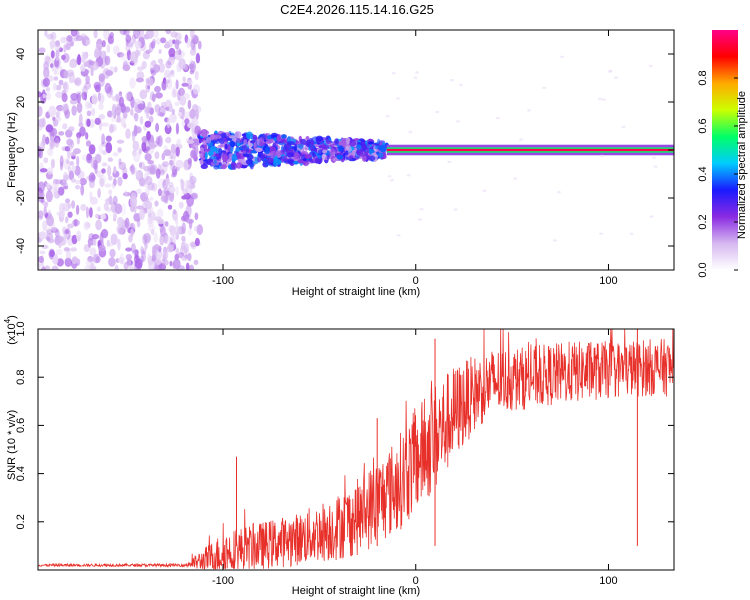  What do you see at coordinates (608, 581) in the screenshot?
I see `snr-x-tick-label: 100` at bounding box center [608, 581].